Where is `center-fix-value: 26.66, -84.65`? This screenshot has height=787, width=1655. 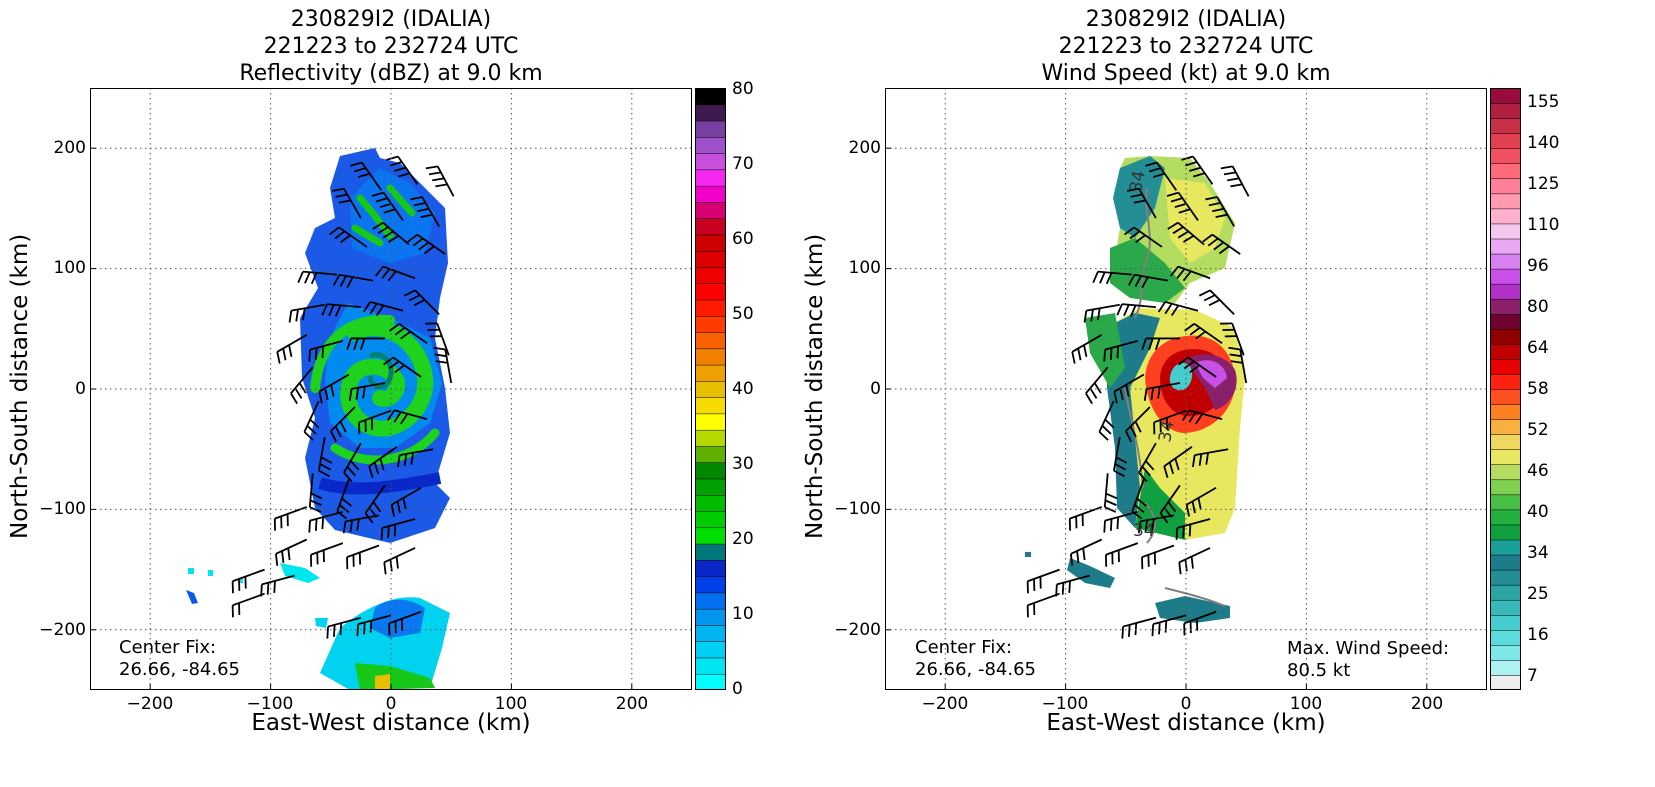 center-fix-value: 26.66, -84.65 is located at coordinates (179, 669).